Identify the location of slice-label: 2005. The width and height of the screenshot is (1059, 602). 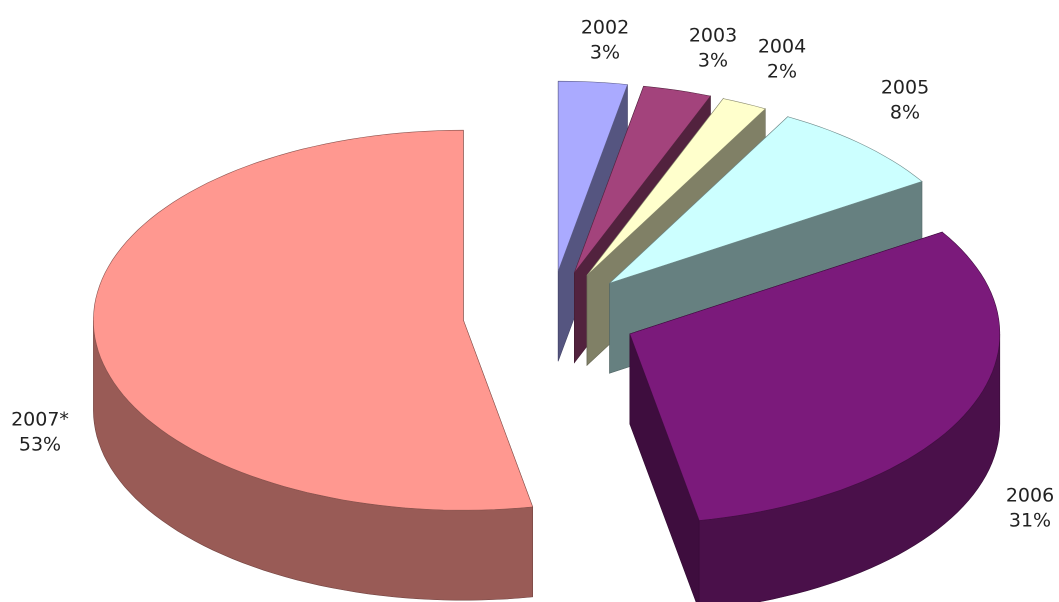
(905, 88).